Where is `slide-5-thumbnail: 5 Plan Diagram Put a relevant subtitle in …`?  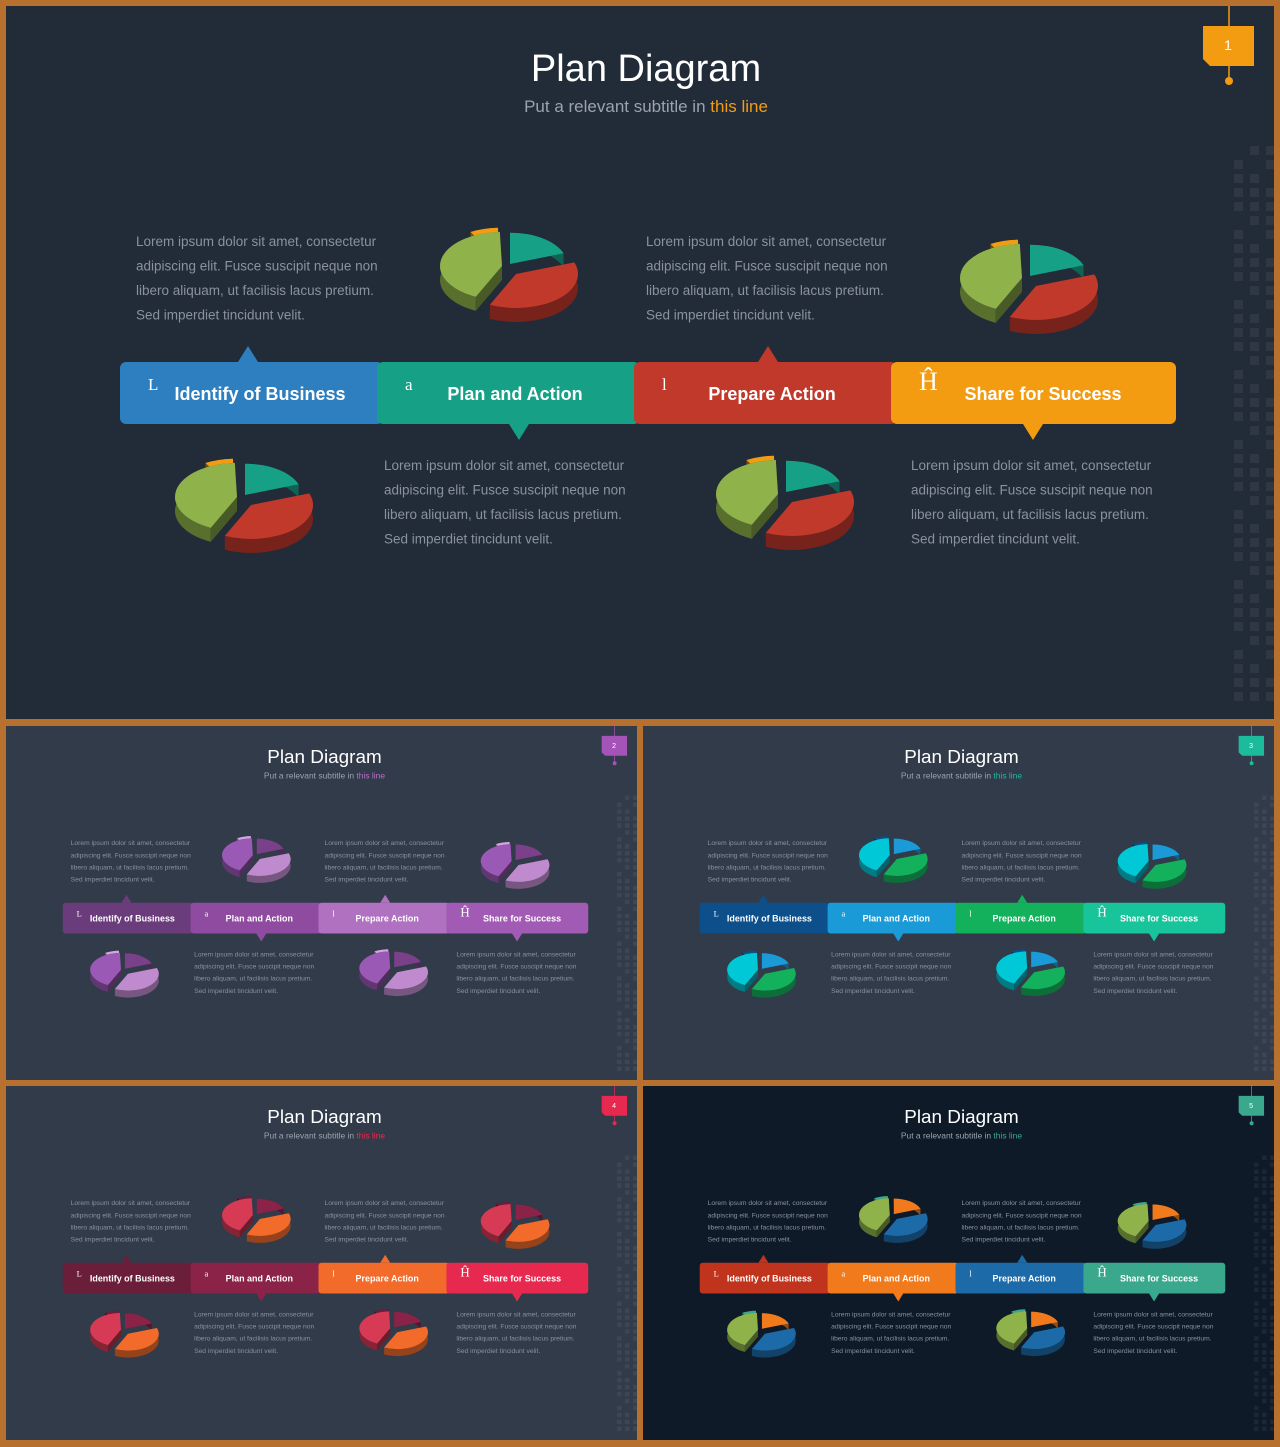
slide-5-thumbnail: 5 Plan Diagram Put a relevant subtitle in … is located at coordinates (958, 1263).